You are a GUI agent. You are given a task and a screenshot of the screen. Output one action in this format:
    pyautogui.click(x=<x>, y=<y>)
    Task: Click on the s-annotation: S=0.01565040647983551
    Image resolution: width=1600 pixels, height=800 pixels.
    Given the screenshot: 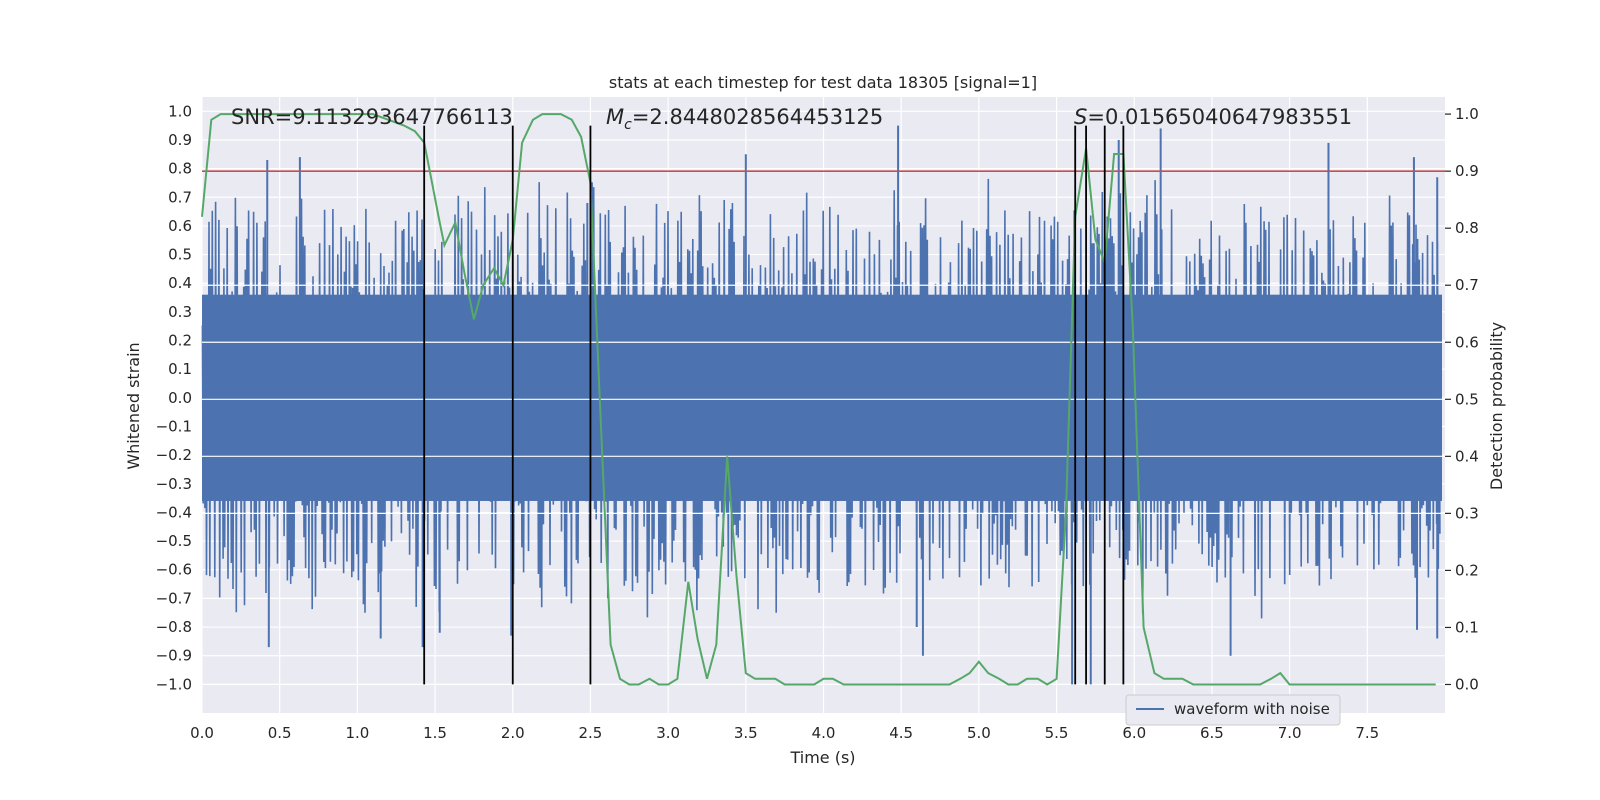 What is the action you would take?
    pyautogui.click(x=1213, y=117)
    